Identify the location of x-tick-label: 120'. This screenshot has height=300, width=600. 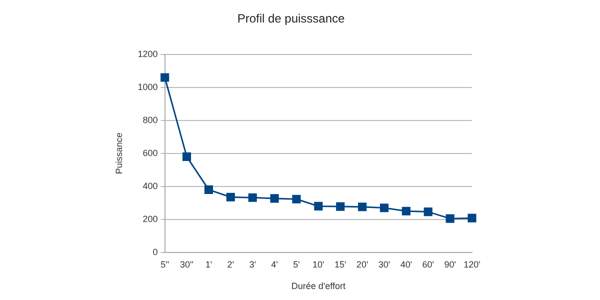
(472, 264).